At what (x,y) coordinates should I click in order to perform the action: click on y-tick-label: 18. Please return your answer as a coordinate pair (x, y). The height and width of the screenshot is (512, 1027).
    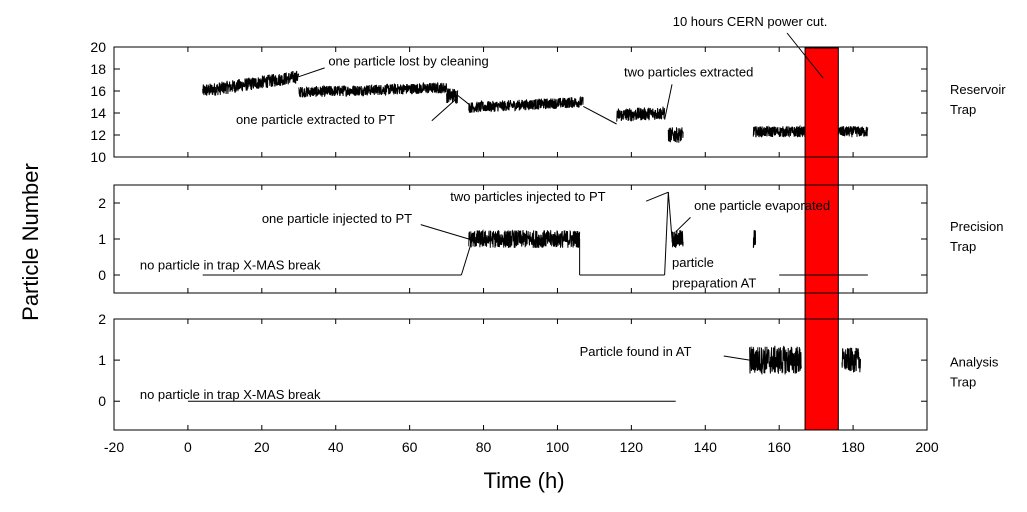
    Looking at the image, I should click on (98, 69).